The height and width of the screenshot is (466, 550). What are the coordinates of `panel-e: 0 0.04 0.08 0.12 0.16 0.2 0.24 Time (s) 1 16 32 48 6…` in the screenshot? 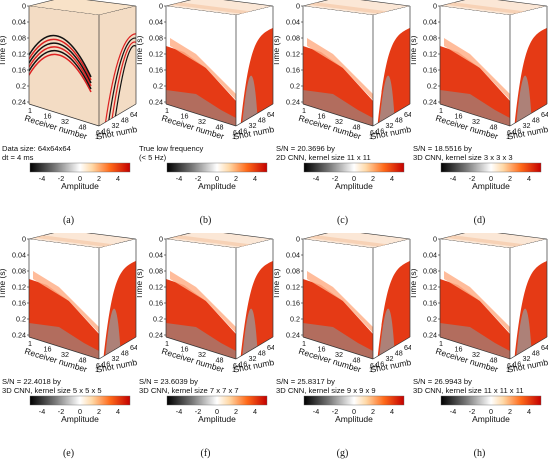 It's located at (68, 349).